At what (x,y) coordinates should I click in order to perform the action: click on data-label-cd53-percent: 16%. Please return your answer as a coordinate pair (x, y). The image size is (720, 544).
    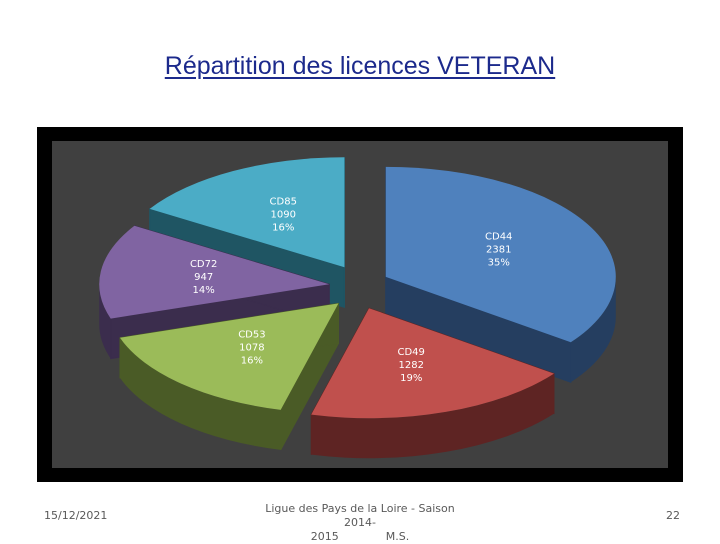
    Looking at the image, I should click on (252, 361).